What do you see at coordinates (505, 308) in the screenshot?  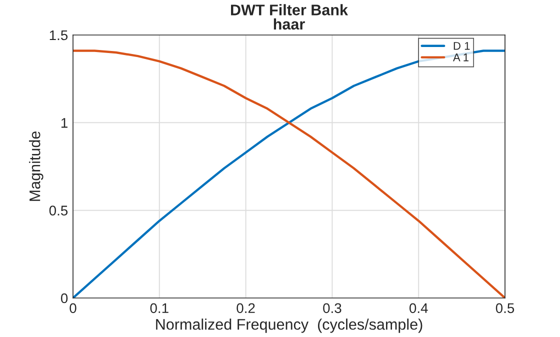 I see `x-tick-label: 0.5` at bounding box center [505, 308].